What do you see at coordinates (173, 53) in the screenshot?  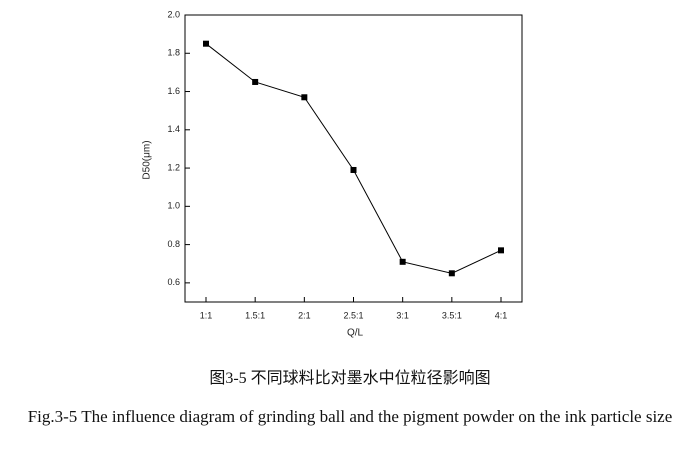 I see `y-tick-label: 1.8` at bounding box center [173, 53].